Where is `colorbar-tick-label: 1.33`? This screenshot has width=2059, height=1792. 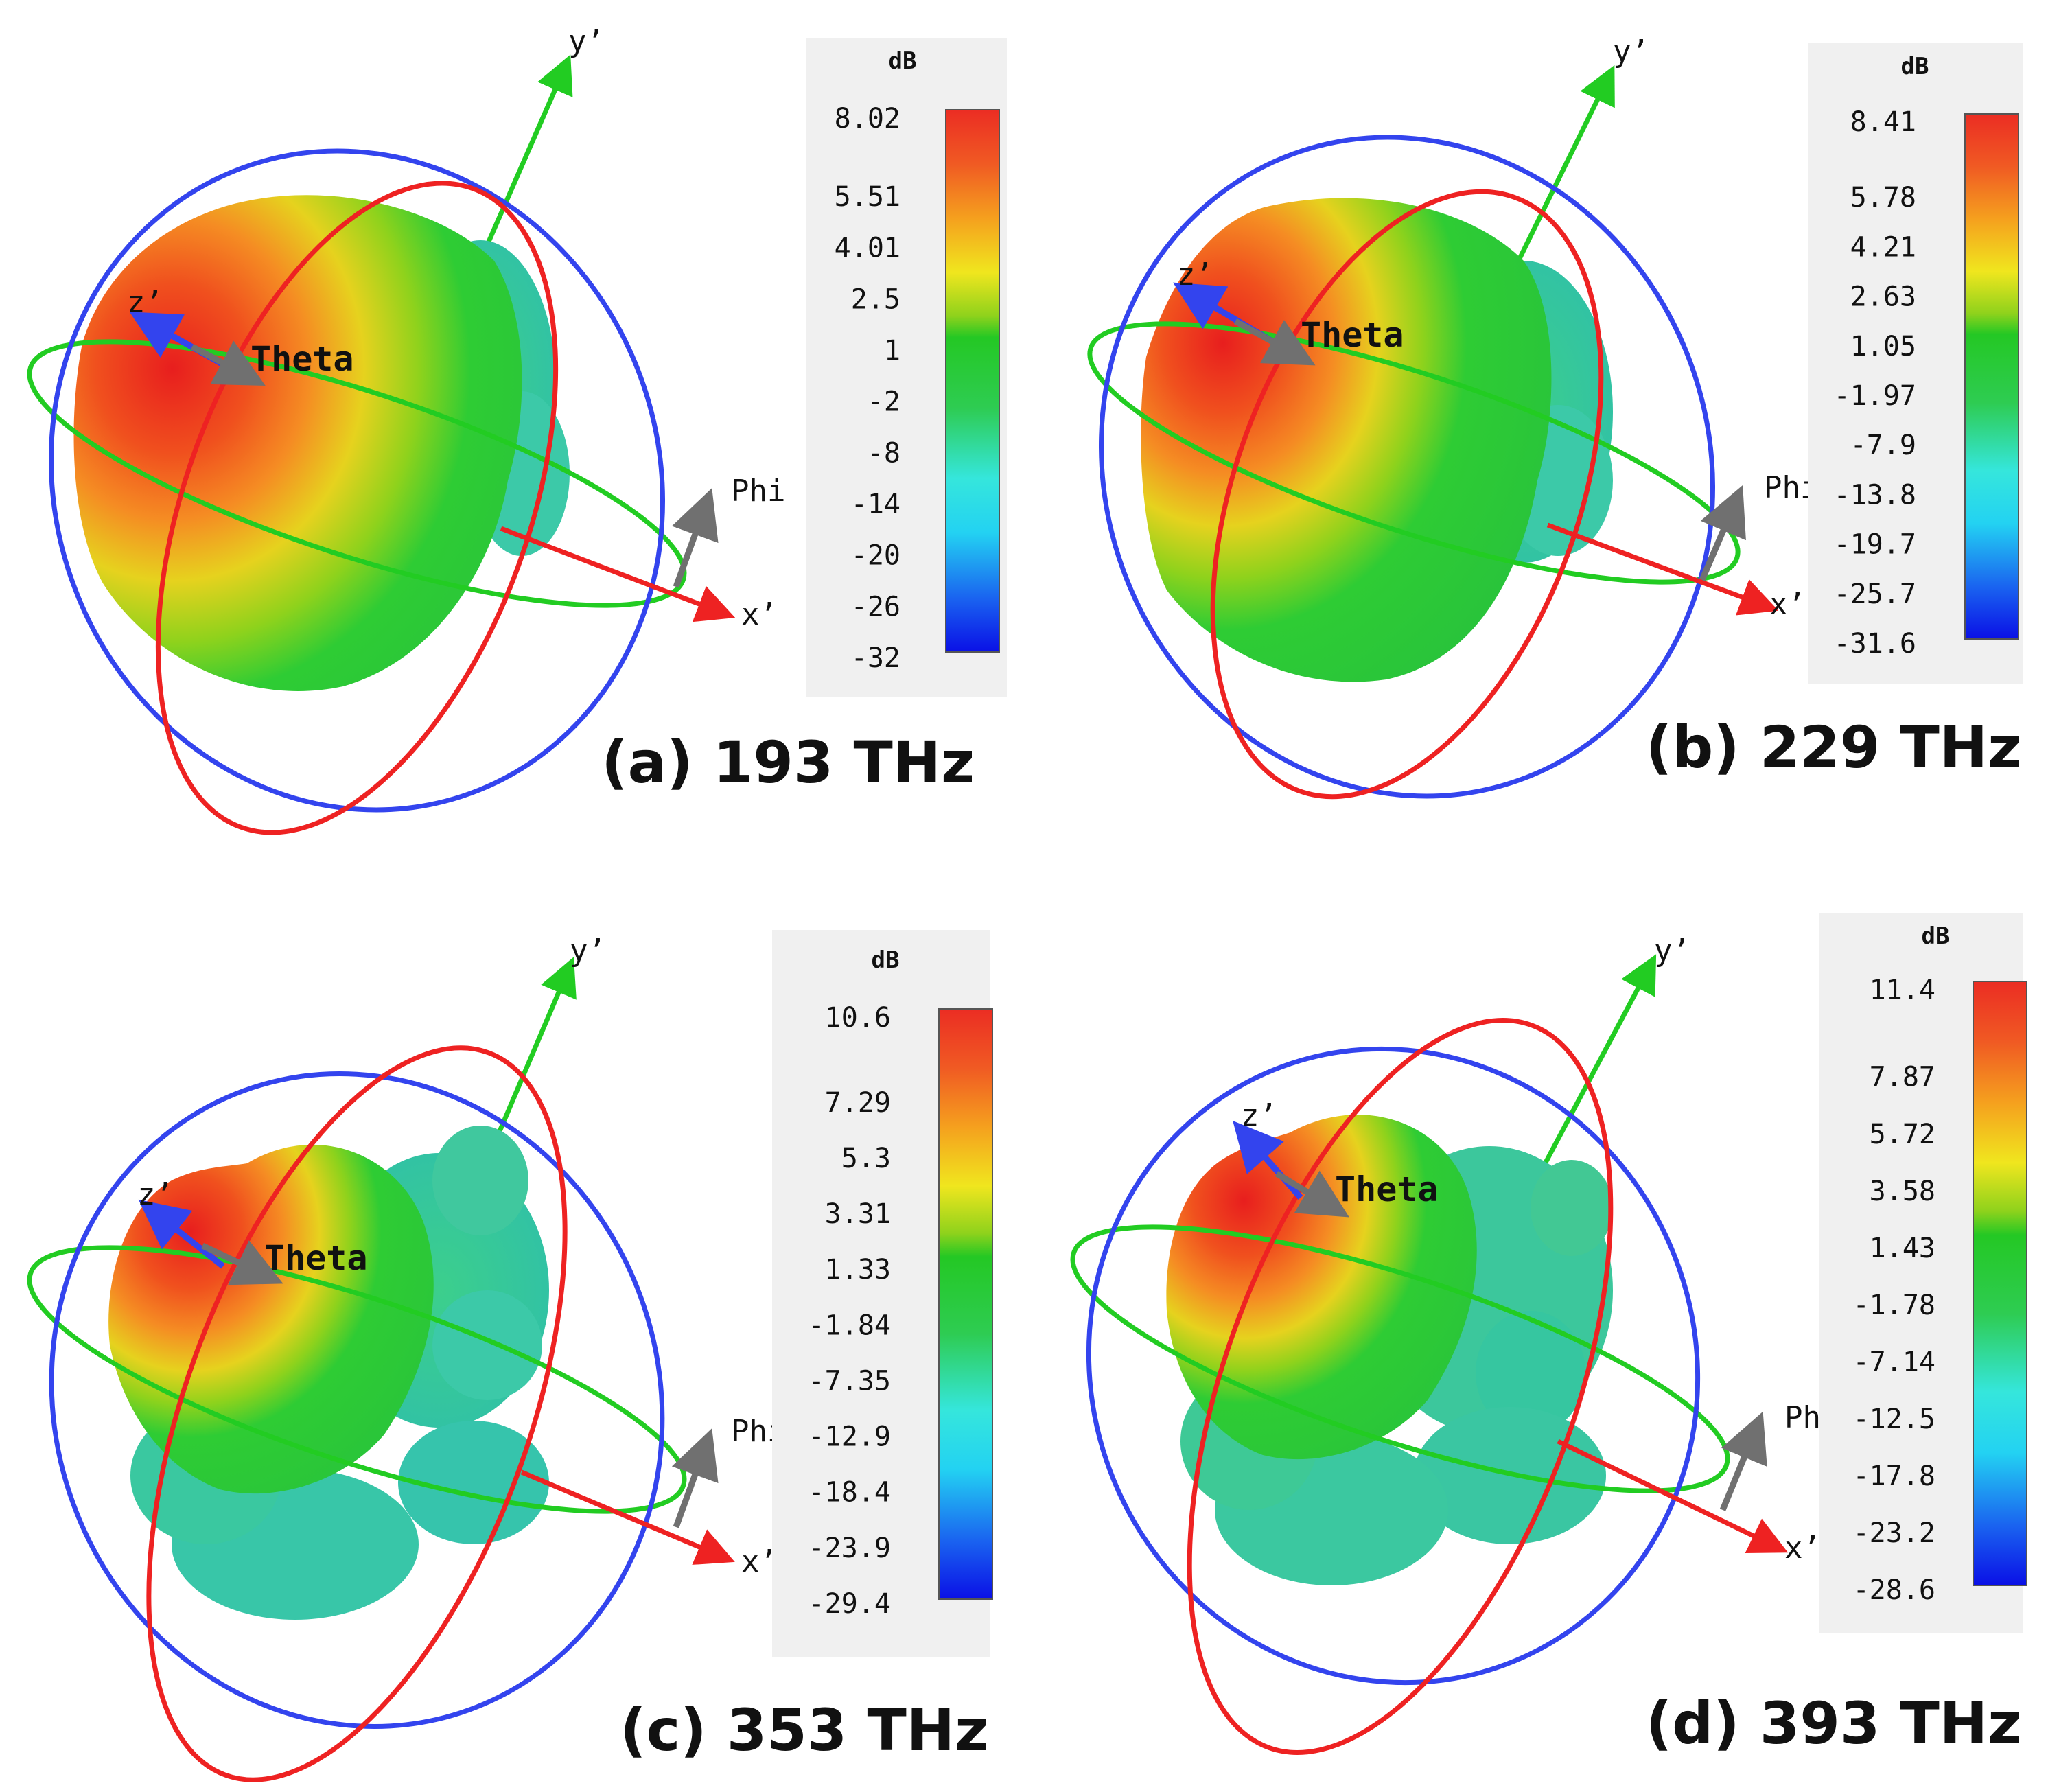
colorbar-tick-label: 1.33 is located at coordinates (858, 1269).